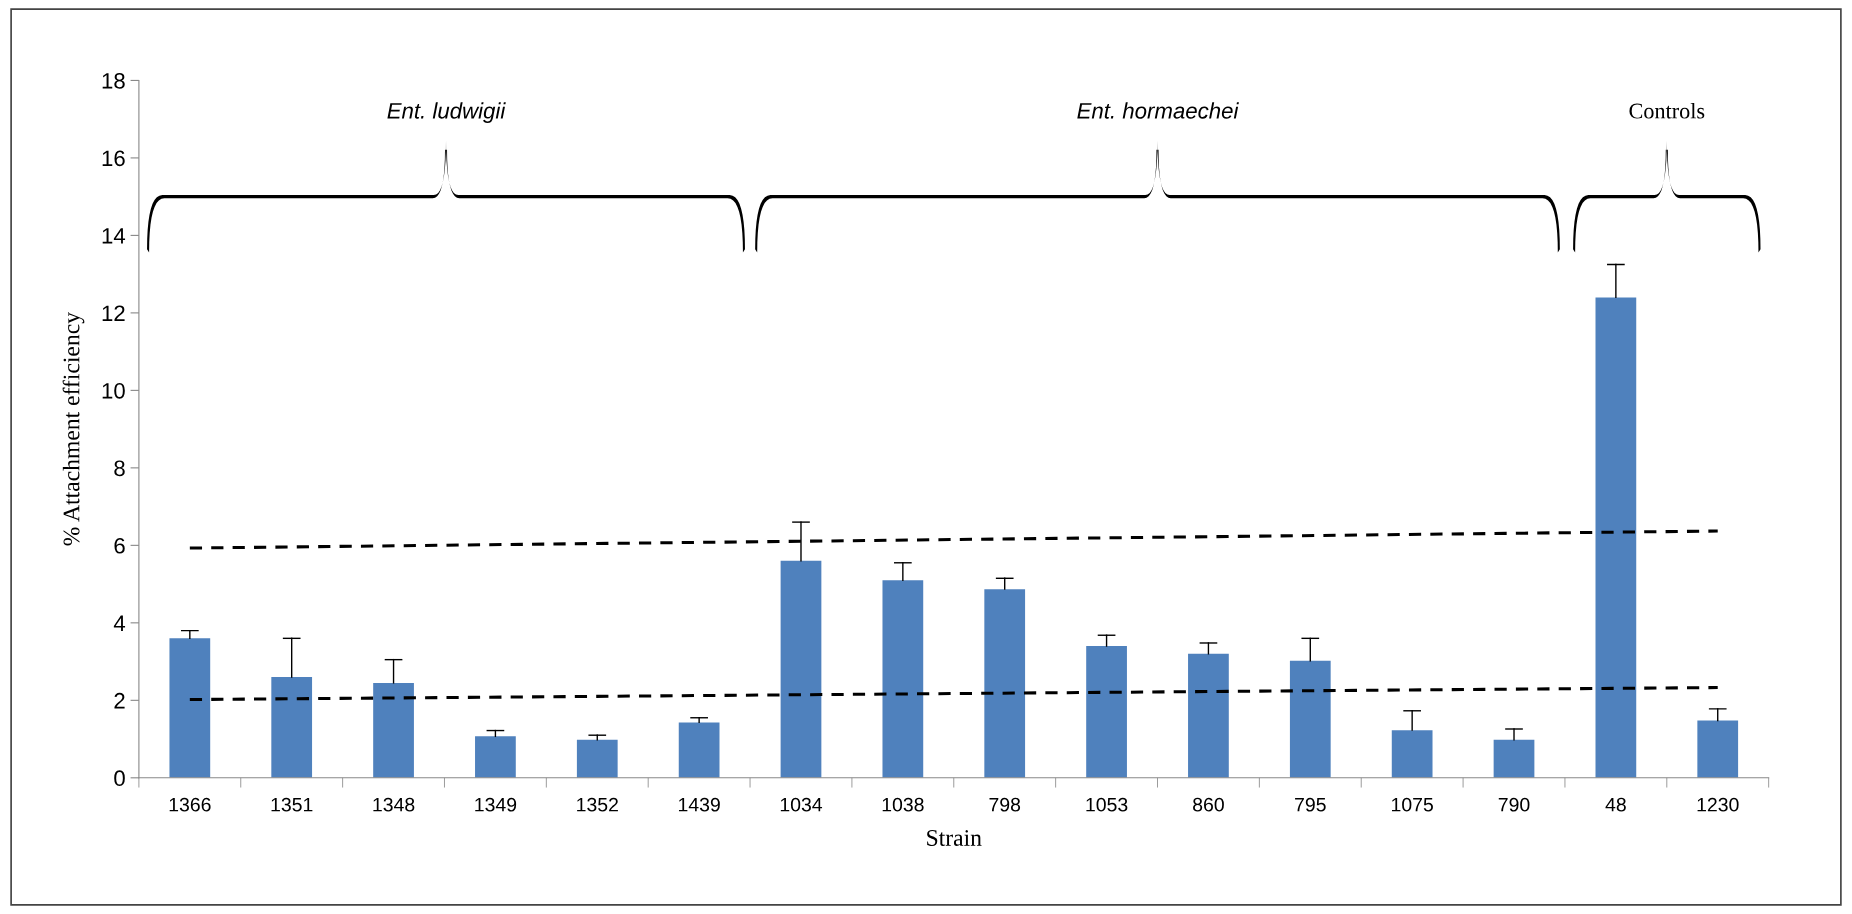 The height and width of the screenshot is (914, 1852). I want to click on y-tick-label: 14, so click(114, 236).